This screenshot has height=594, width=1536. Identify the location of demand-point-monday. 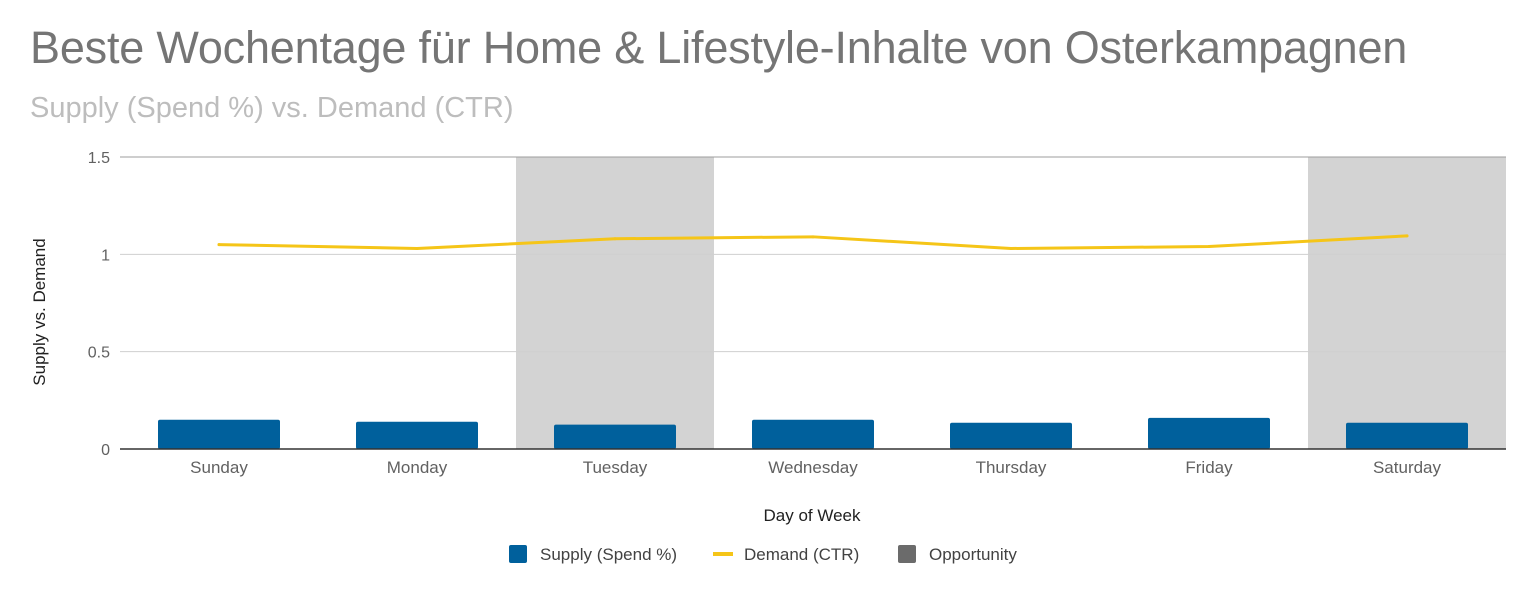
(417, 248).